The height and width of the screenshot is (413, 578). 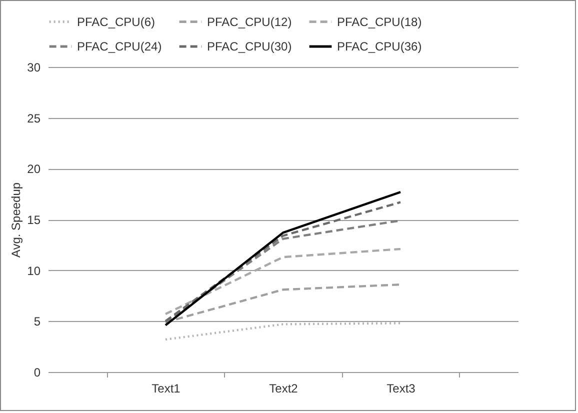 I want to click on y-tick-label: 10, so click(x=34, y=271).